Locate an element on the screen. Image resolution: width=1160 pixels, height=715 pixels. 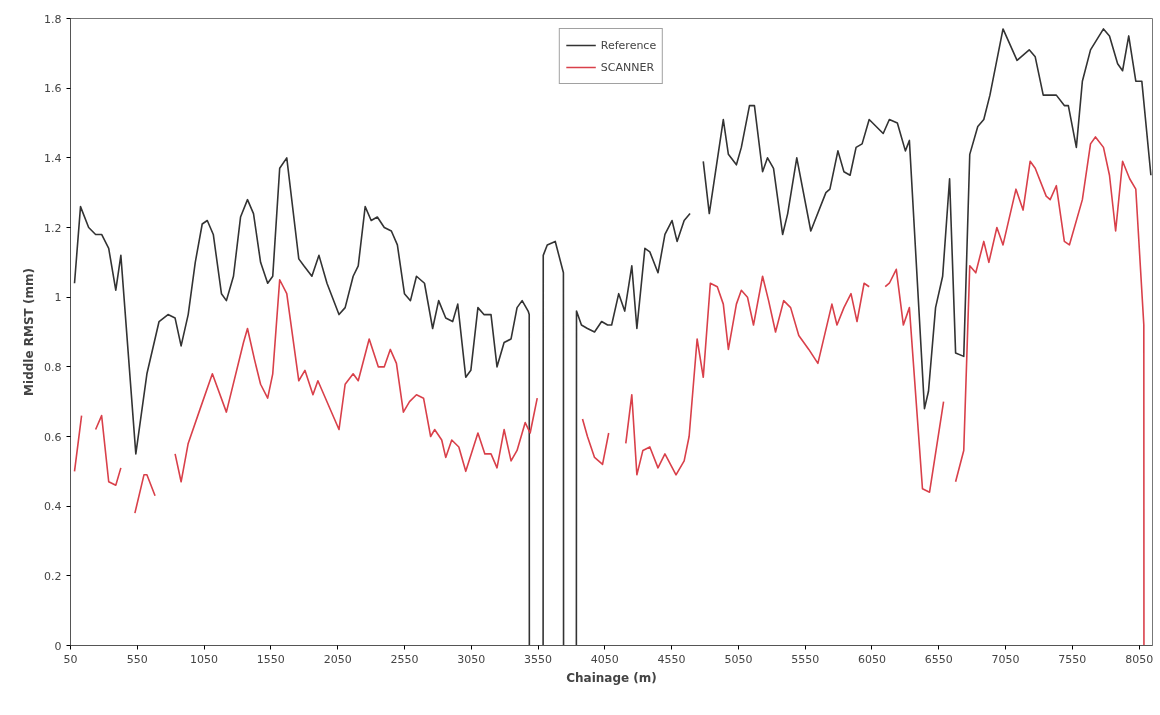
x-tick-label: 2050 is located at coordinates (337, 659).